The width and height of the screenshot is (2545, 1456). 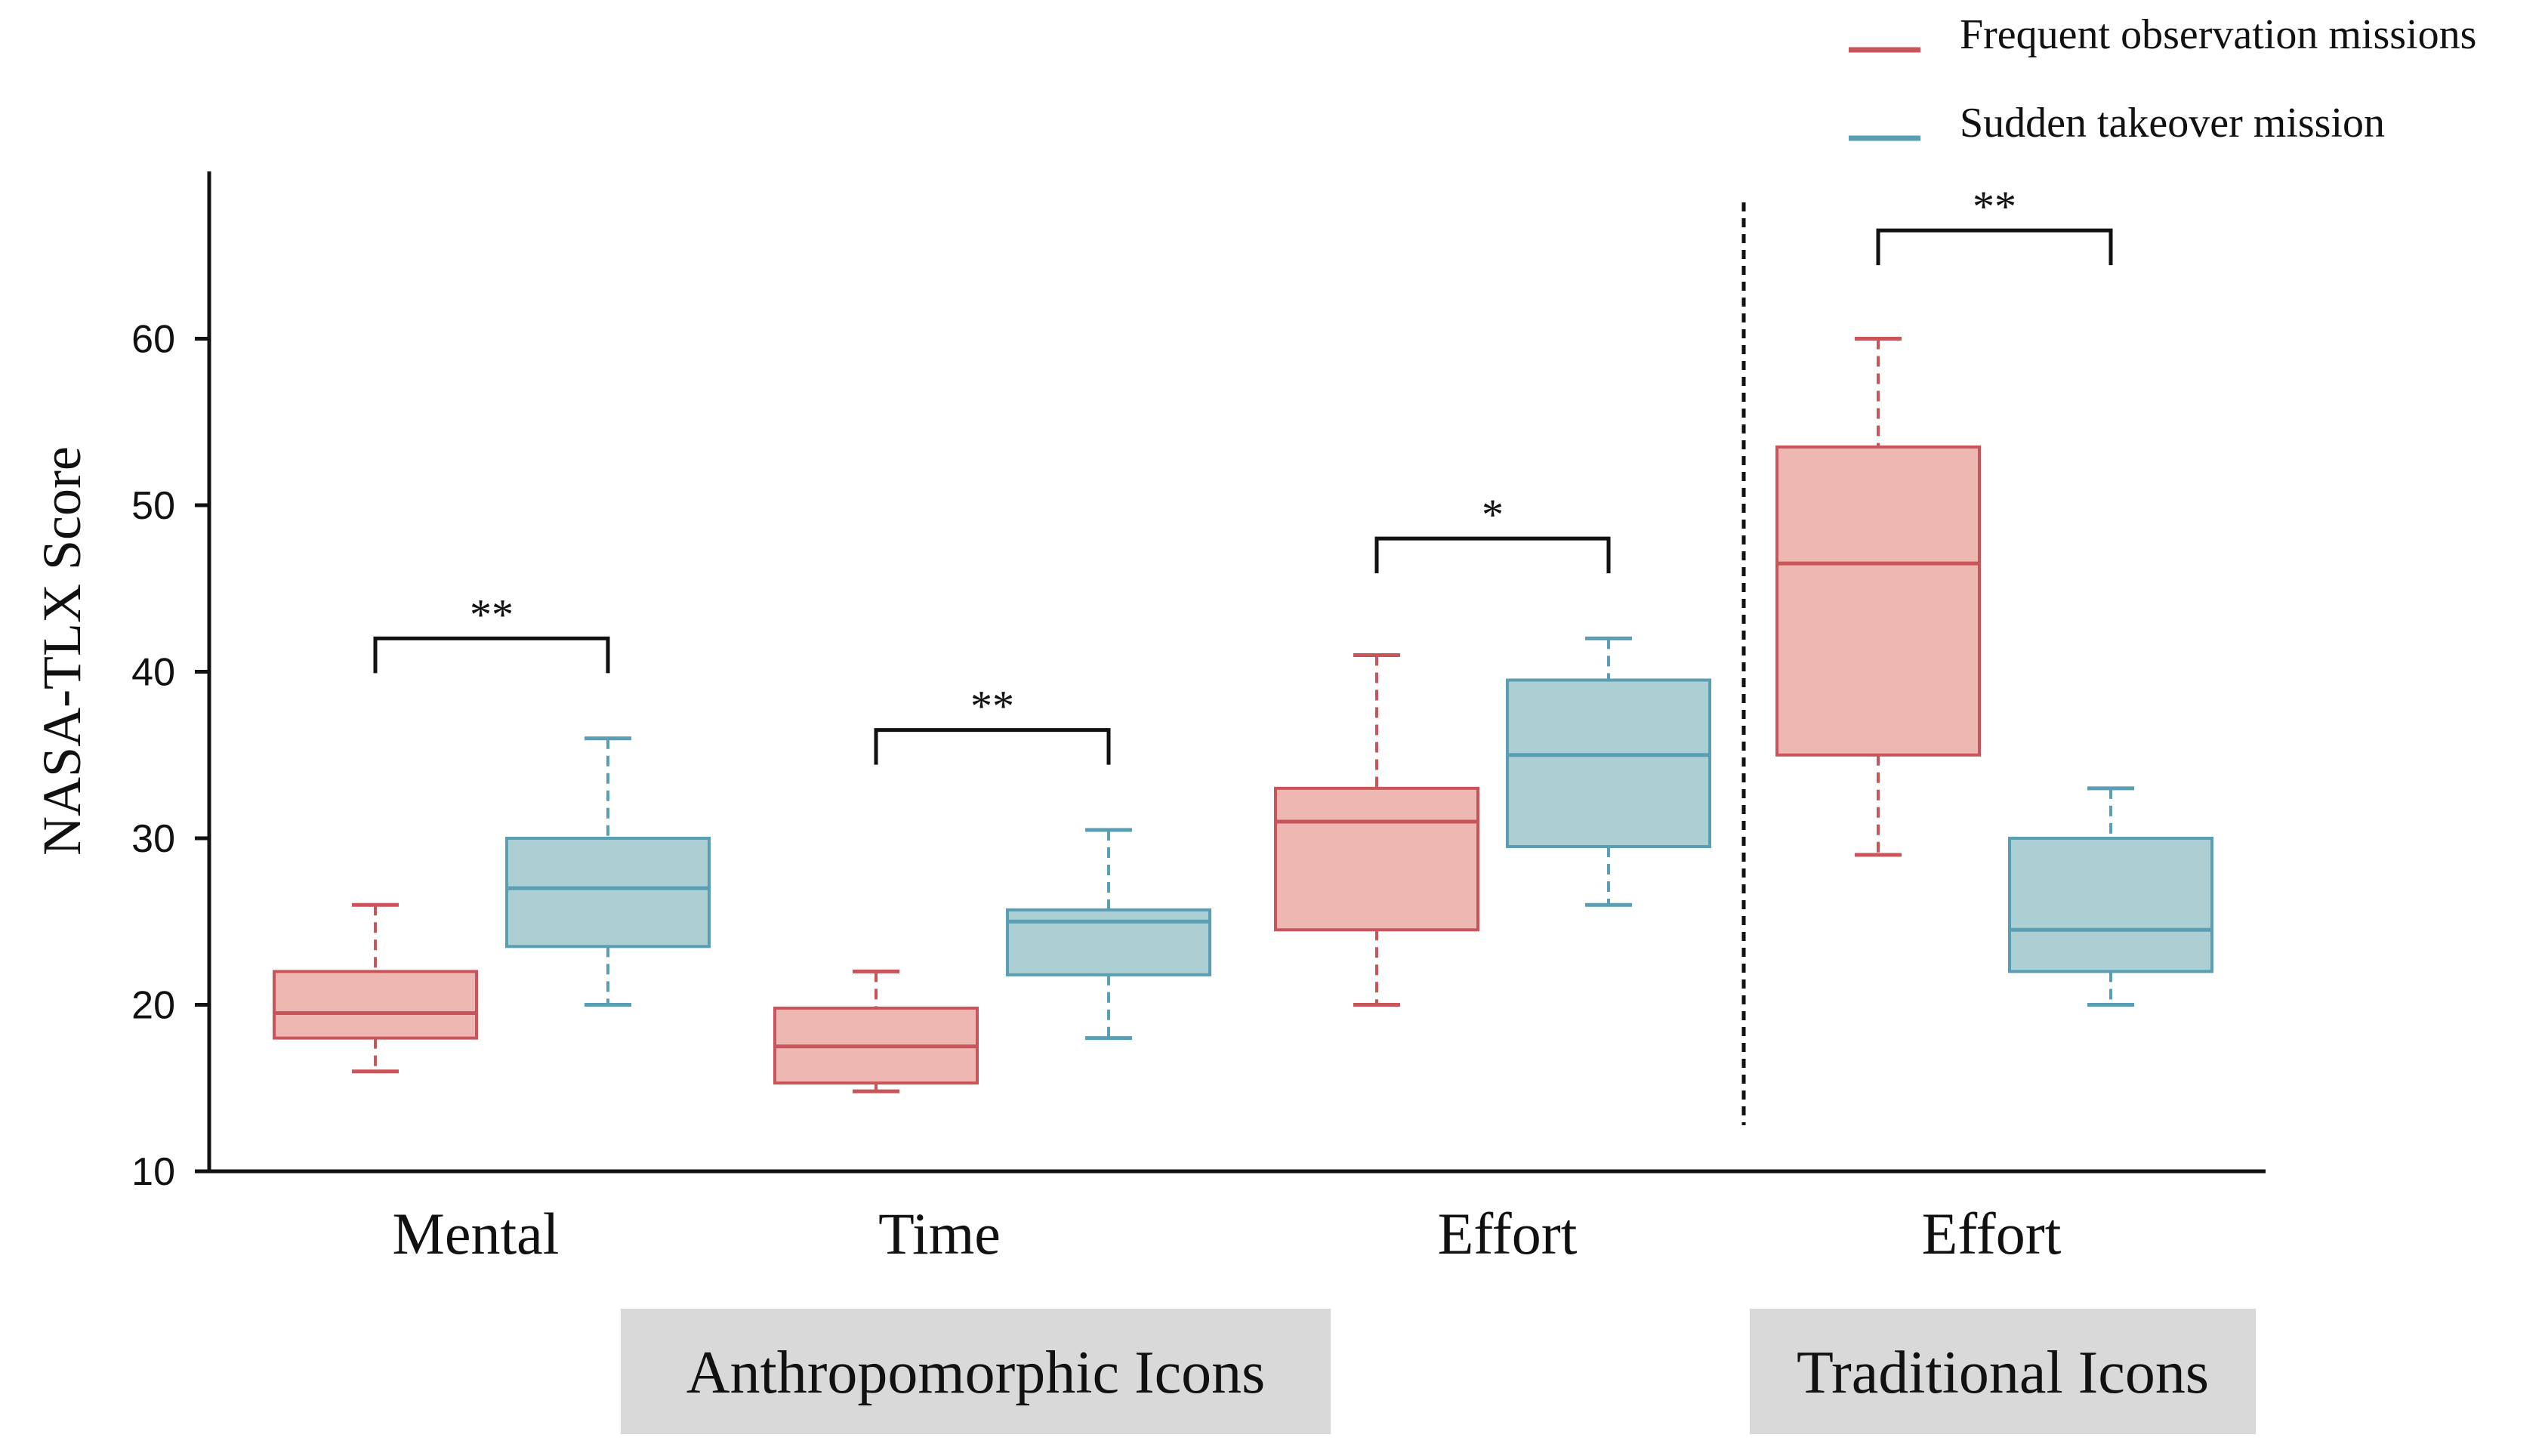 I want to click on x-tick-label: Time, so click(x=939, y=1233).